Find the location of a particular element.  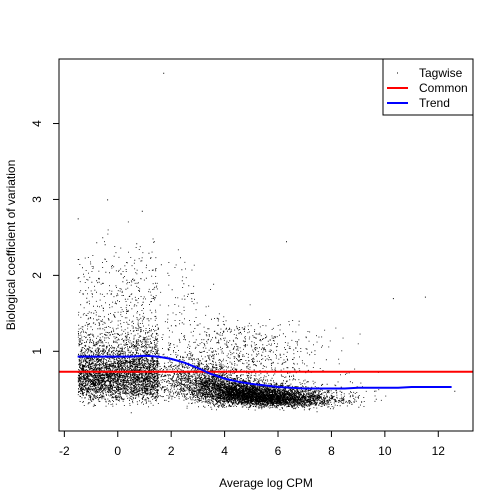

x-tick-label: 8 is located at coordinates (331, 451).